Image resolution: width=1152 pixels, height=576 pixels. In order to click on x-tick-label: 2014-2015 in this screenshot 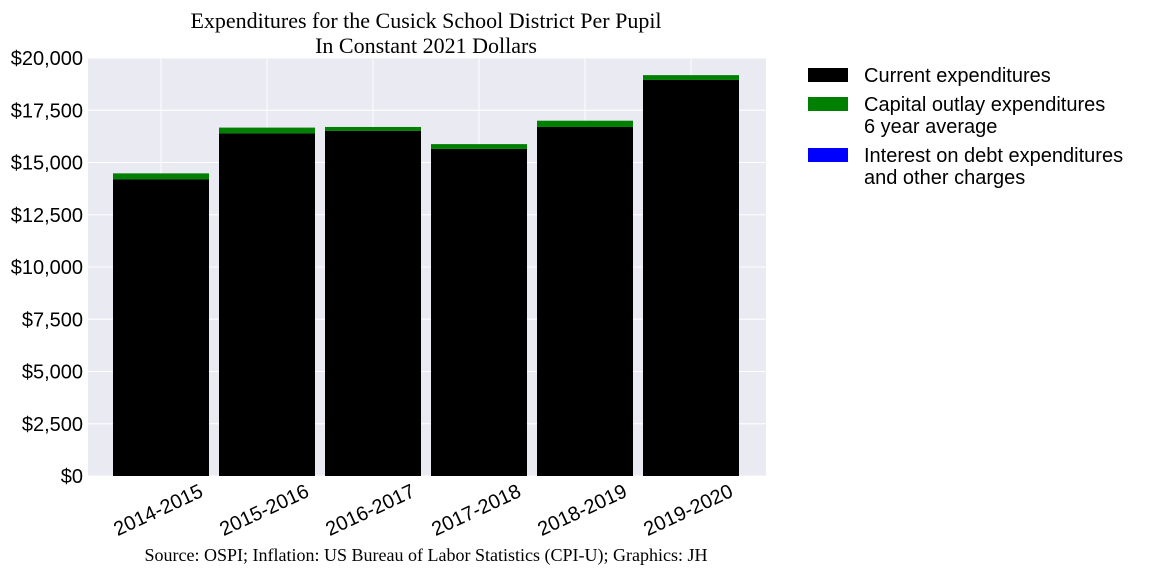, I will do `click(158, 510)`.